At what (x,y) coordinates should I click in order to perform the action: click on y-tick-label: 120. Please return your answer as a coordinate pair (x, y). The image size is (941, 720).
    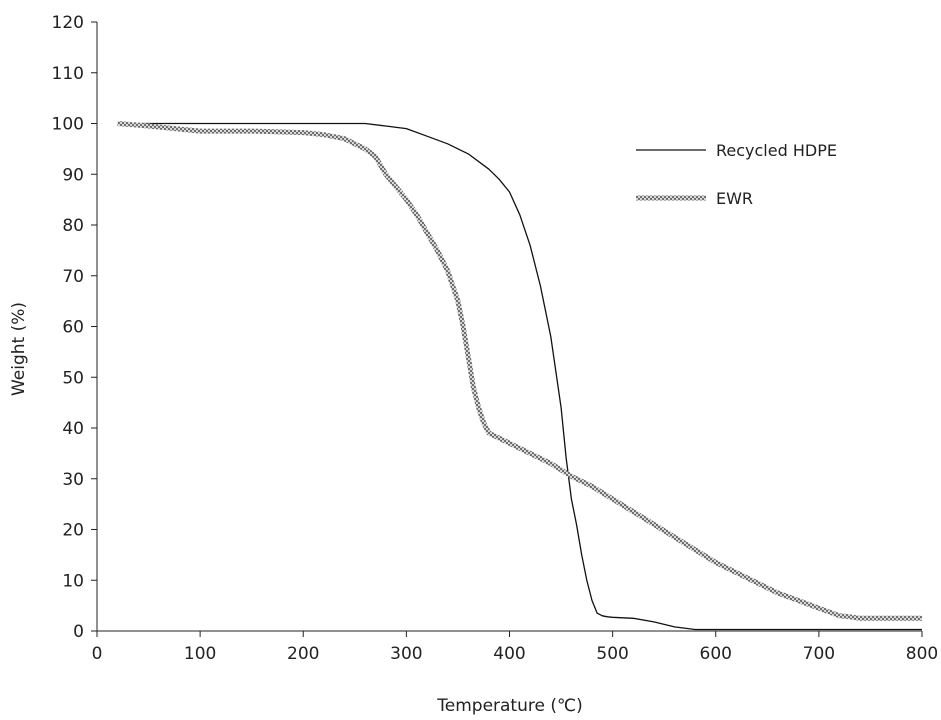
    Looking at the image, I should click on (68, 23).